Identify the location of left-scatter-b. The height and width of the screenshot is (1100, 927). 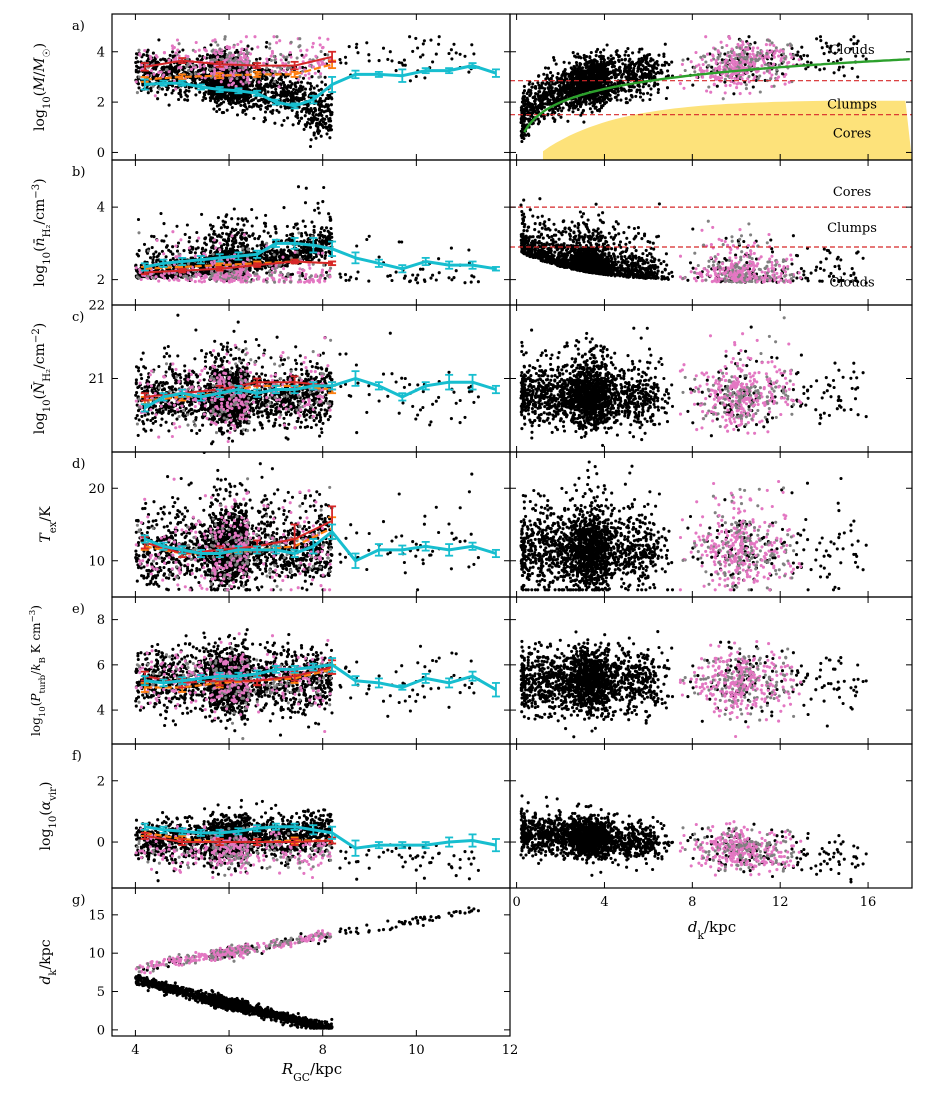
(307, 235).